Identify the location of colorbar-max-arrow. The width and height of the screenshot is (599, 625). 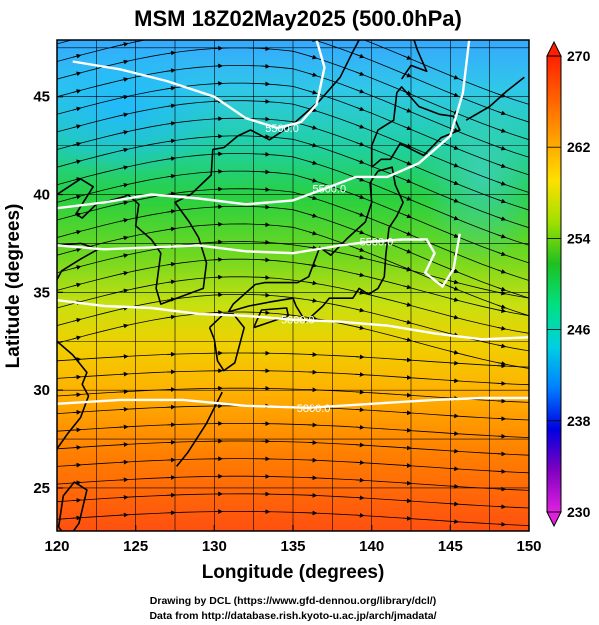
(554, 48).